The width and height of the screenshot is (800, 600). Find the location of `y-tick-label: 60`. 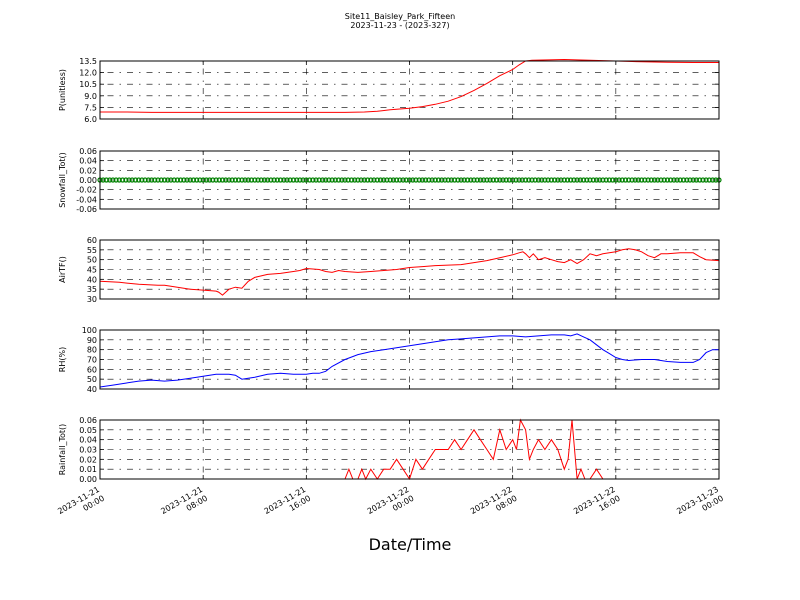

y-tick-label: 60 is located at coordinates (92, 369).